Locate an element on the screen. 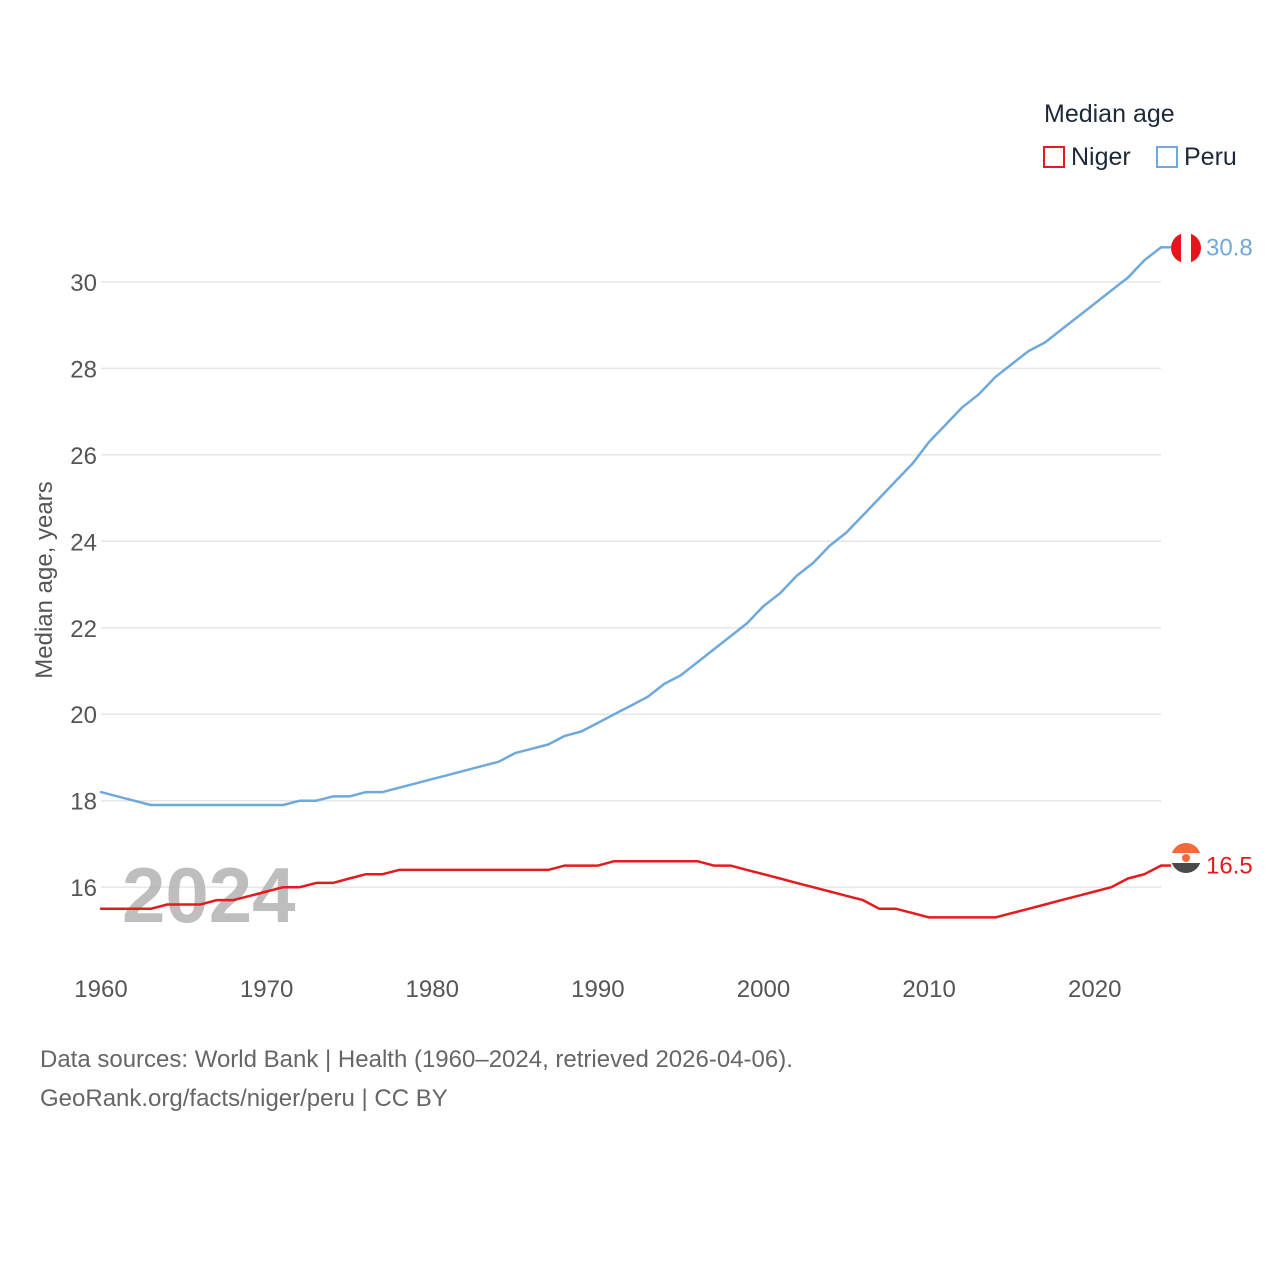 This screenshot has height=1280, width=1280. legend-swatch-niger is located at coordinates (1054, 157).